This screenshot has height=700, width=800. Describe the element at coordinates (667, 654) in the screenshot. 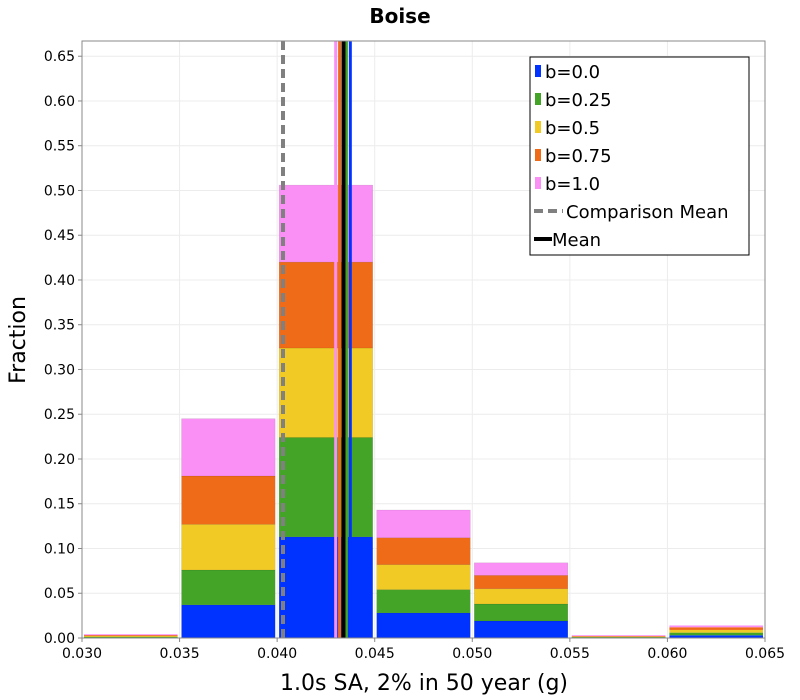

I see `x-tick-label: 0.060` at that location.